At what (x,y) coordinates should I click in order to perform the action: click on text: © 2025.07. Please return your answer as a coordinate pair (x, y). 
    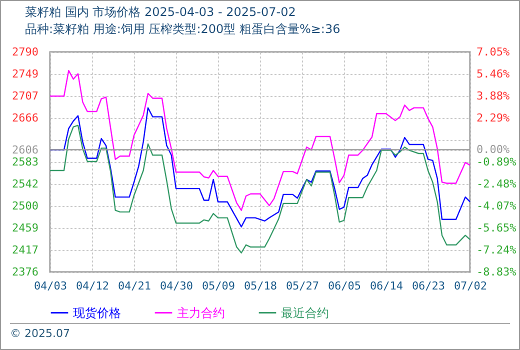
    Looking at the image, I should click on (260, 331).